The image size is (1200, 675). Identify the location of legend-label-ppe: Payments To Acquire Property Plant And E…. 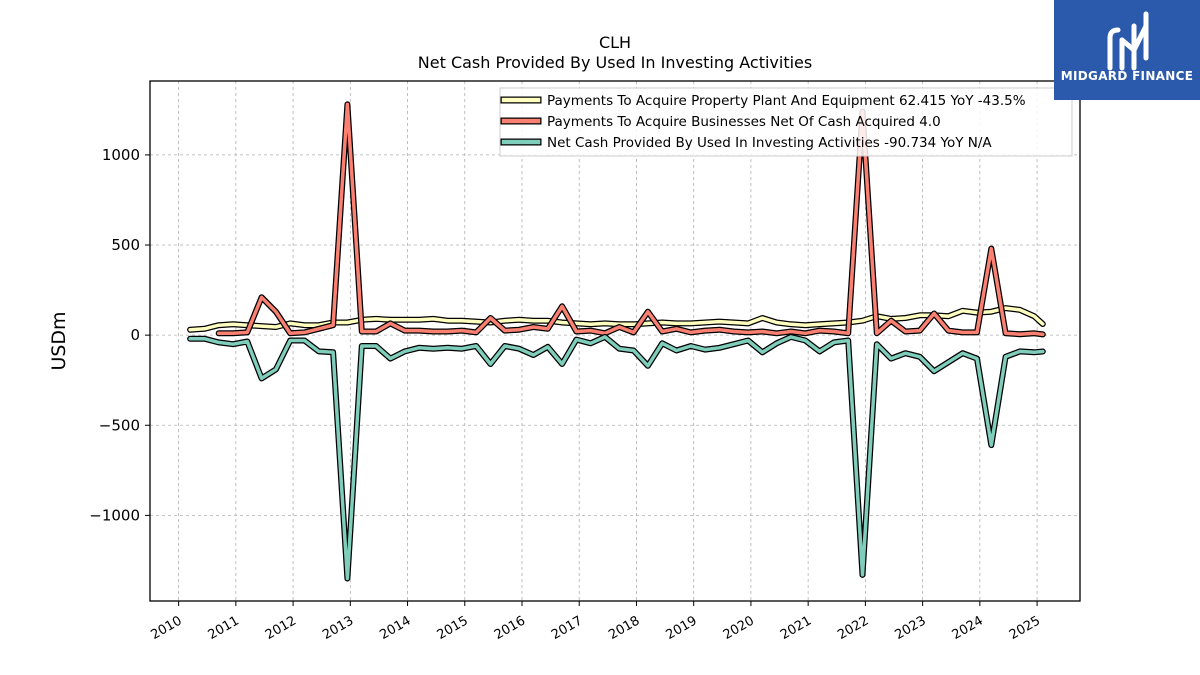
(786, 101).